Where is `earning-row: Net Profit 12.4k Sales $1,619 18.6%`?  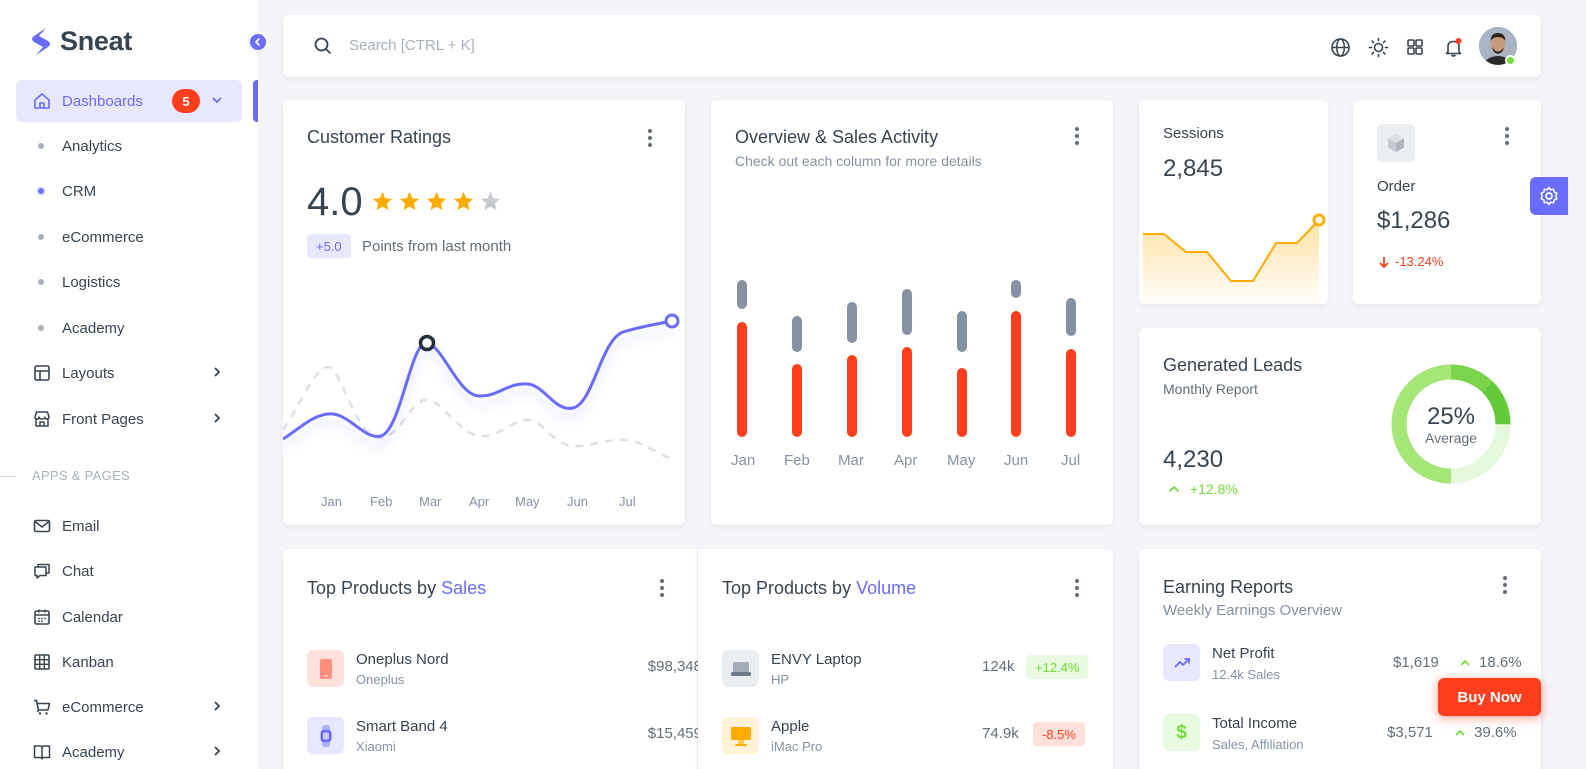 earning-row: Net Profit 12.4k Sales $1,619 18.6% is located at coordinates (1342, 664).